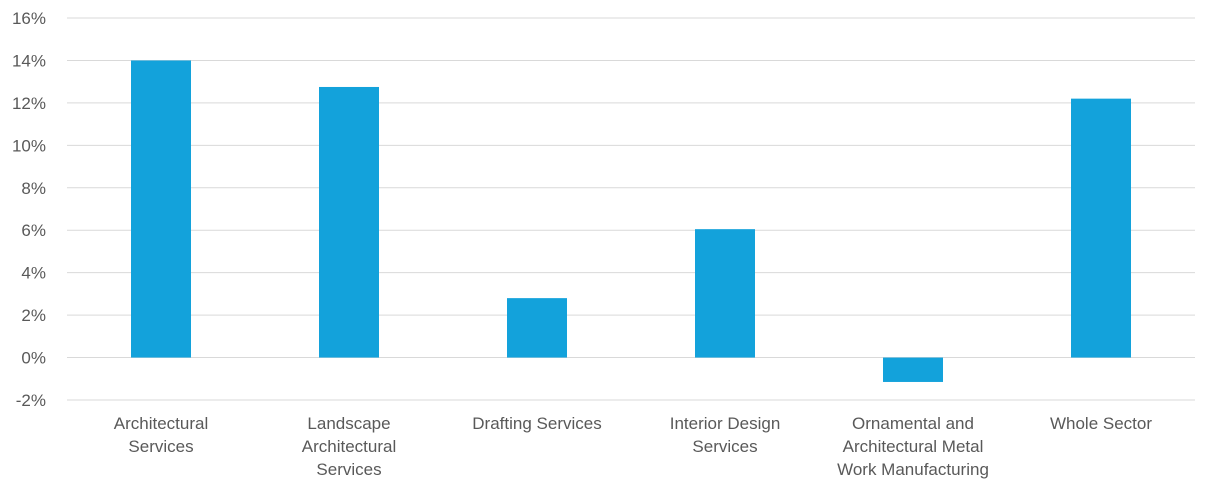  I want to click on y-axis-tick-labels: -2% 0% 2% 4% 6% 8% 10% 12% 14% 16%, so click(29, 209).